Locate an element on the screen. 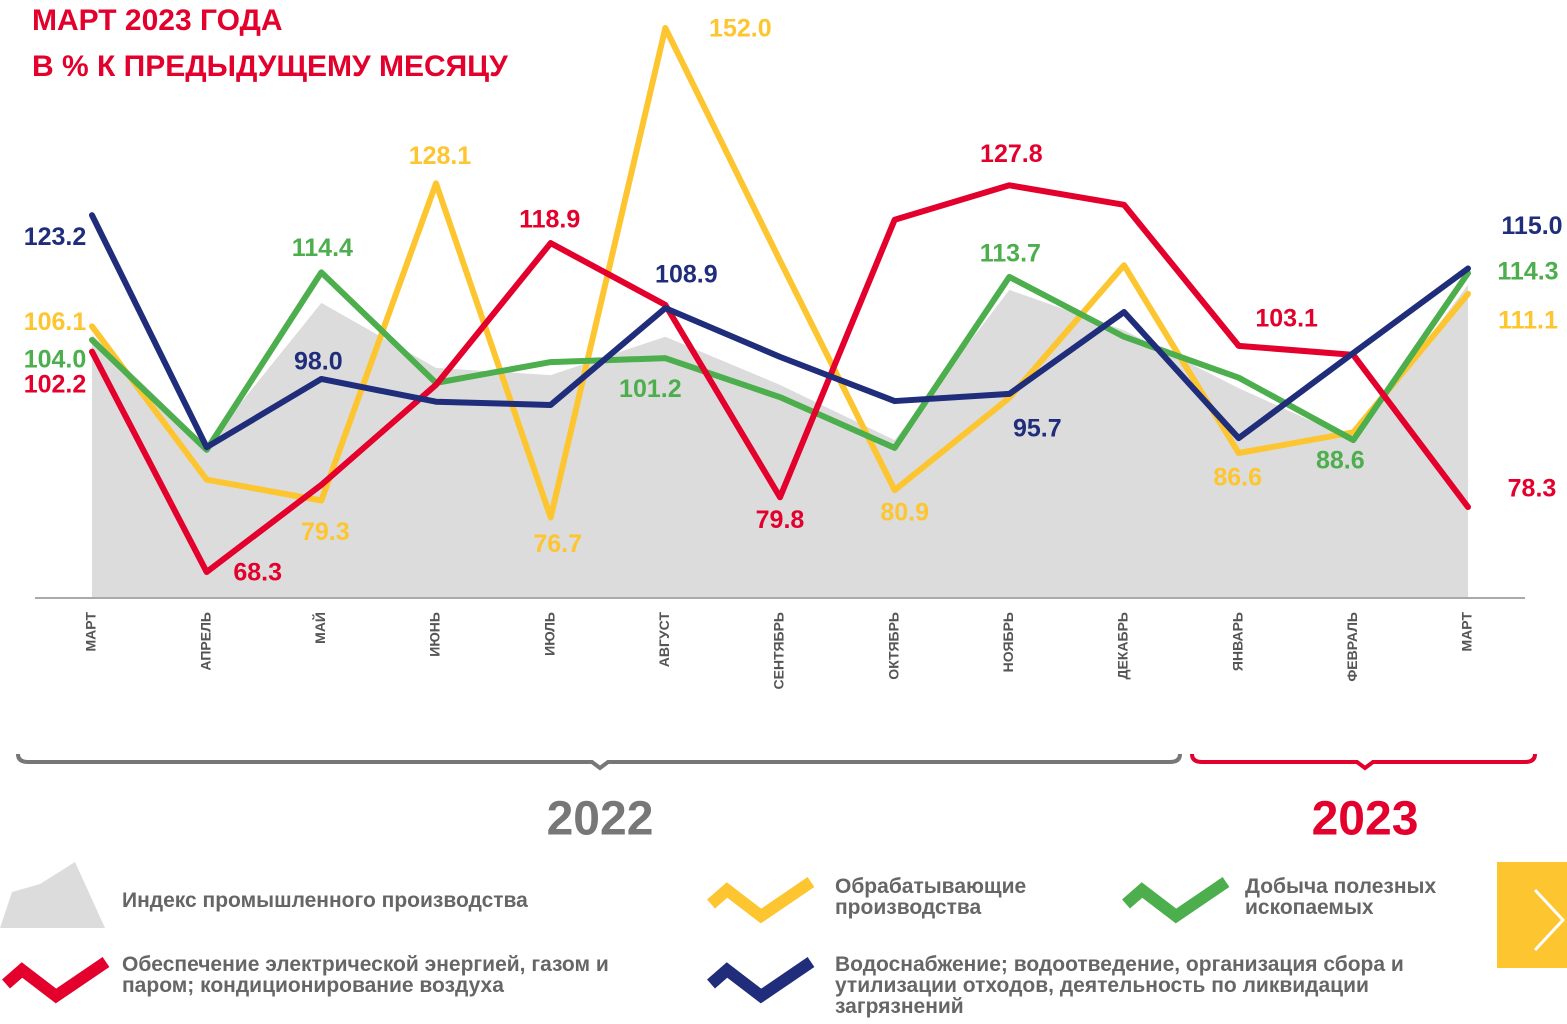 The height and width of the screenshot is (1024, 1567). data-label: 79.8 is located at coordinates (780, 520).